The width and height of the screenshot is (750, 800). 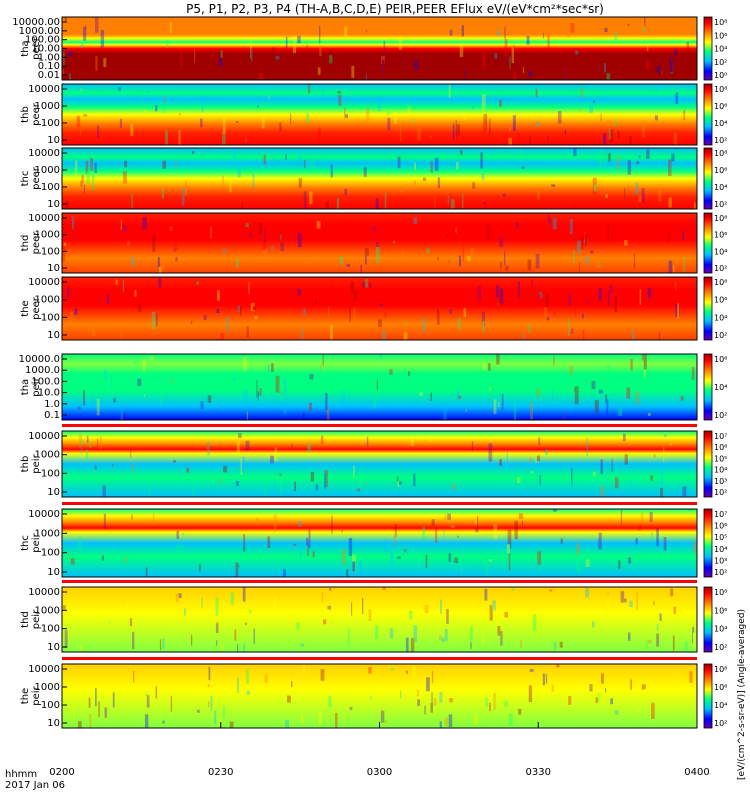 What do you see at coordinates (21, 774) in the screenshot?
I see `x-axis-label: hhmm` at bounding box center [21, 774].